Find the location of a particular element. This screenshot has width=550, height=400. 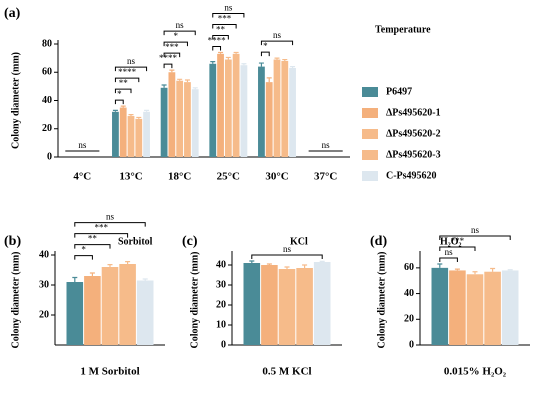

x-tick-label: 30°C is located at coordinates (276, 177).